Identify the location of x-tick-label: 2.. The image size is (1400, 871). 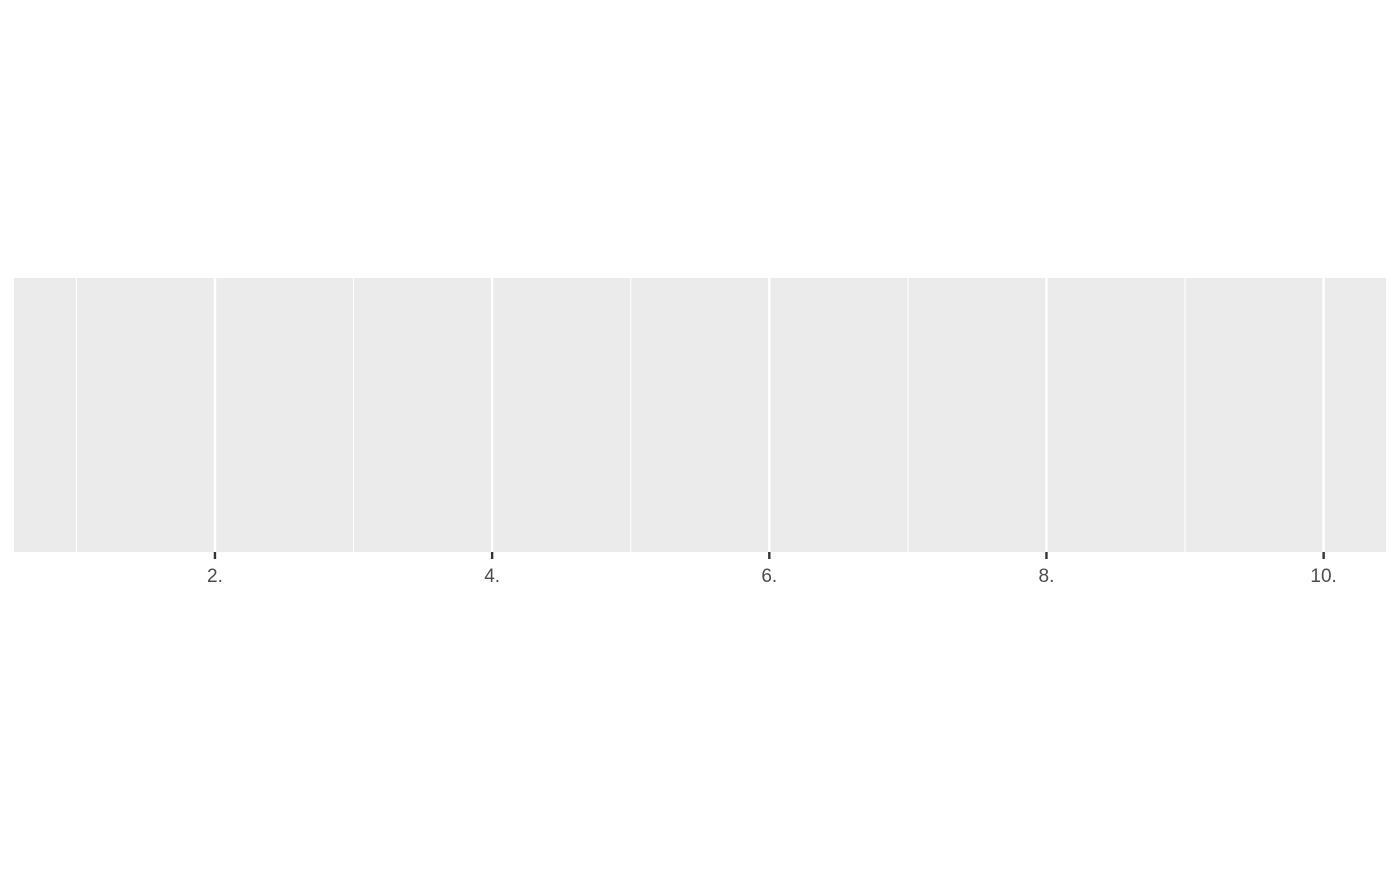
(215, 576).